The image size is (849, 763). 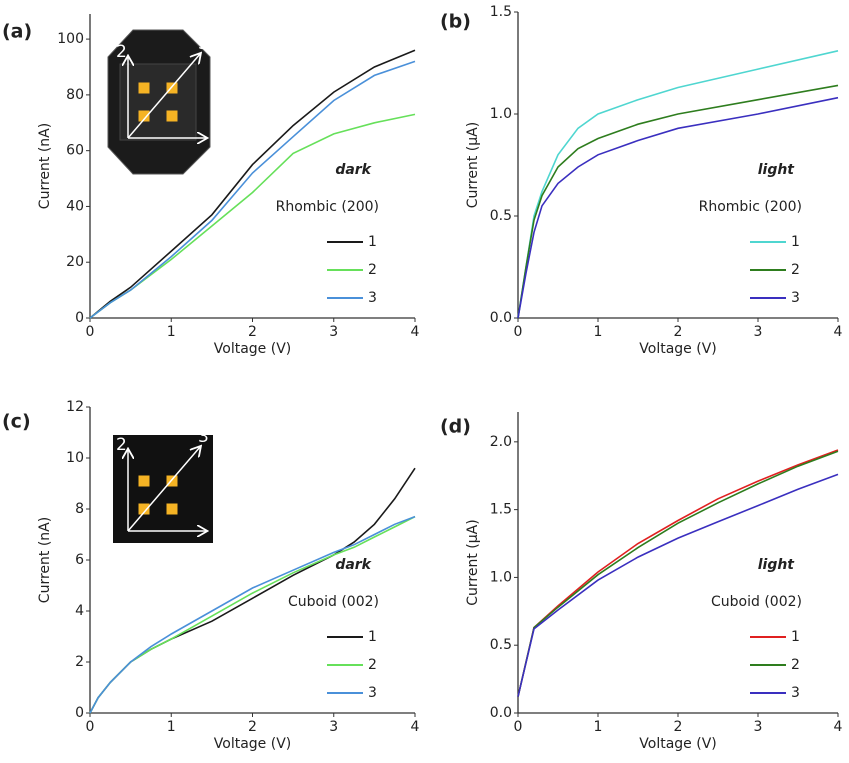 What do you see at coordinates (75, 407) in the screenshot?
I see `y-tick-label: 12` at bounding box center [75, 407].